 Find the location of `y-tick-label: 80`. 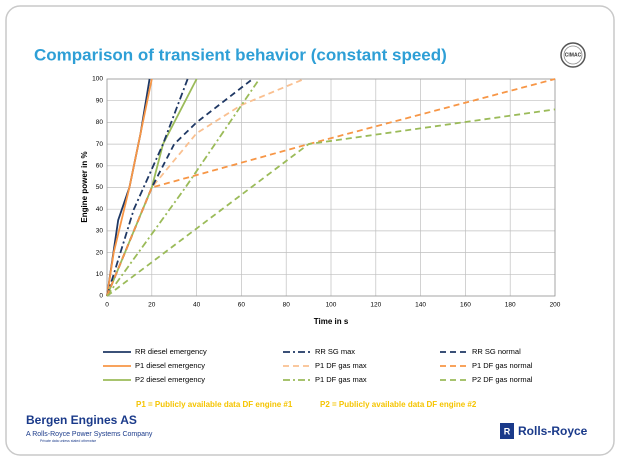

y-tick-label: 80 is located at coordinates (100, 122).